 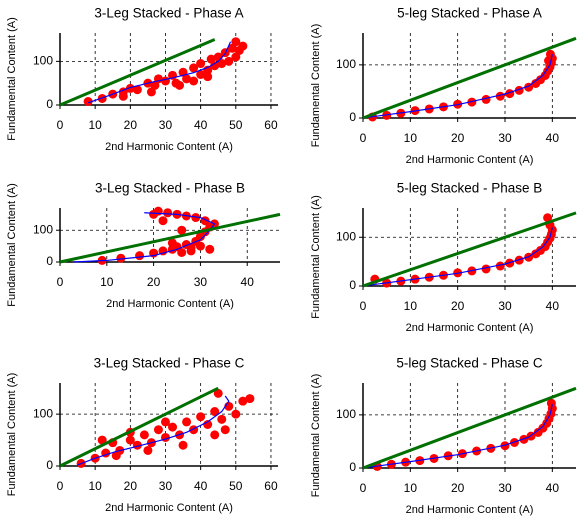 I want to click on chart-title: 3-Leg Stacked - Phase A, so click(x=168, y=13).